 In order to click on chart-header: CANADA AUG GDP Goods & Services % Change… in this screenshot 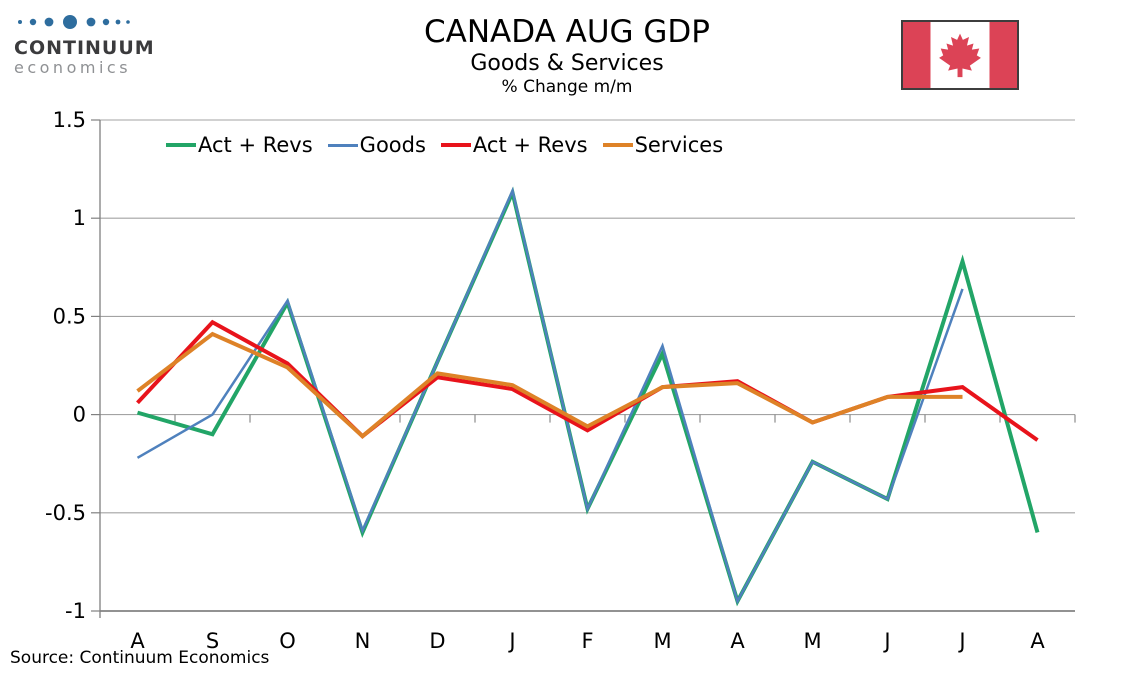, I will do `click(567, 56)`.